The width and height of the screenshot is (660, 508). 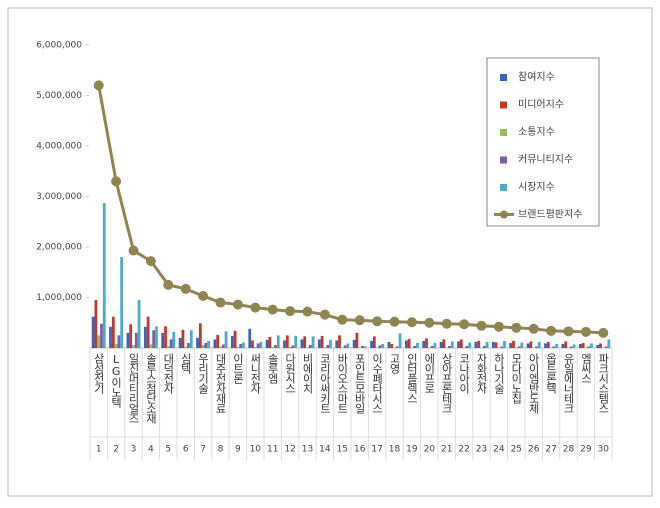 What do you see at coordinates (464, 374) in the screenshot?
I see `x-tick-label: 코나아이` at bounding box center [464, 374].